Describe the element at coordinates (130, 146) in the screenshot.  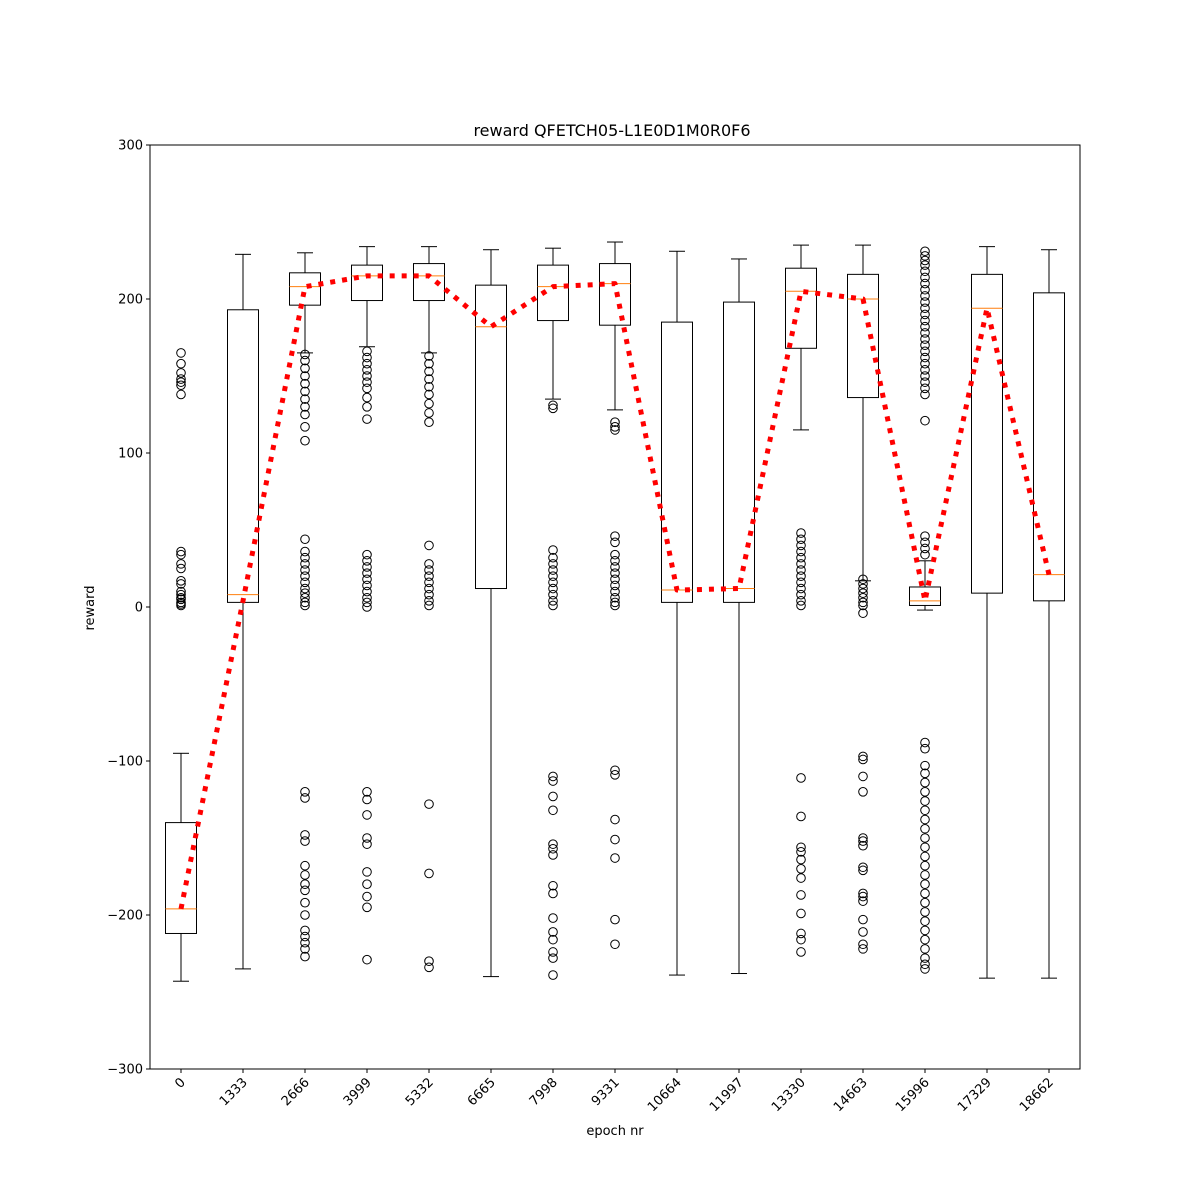
I see `y-tick-label: 300` at that location.